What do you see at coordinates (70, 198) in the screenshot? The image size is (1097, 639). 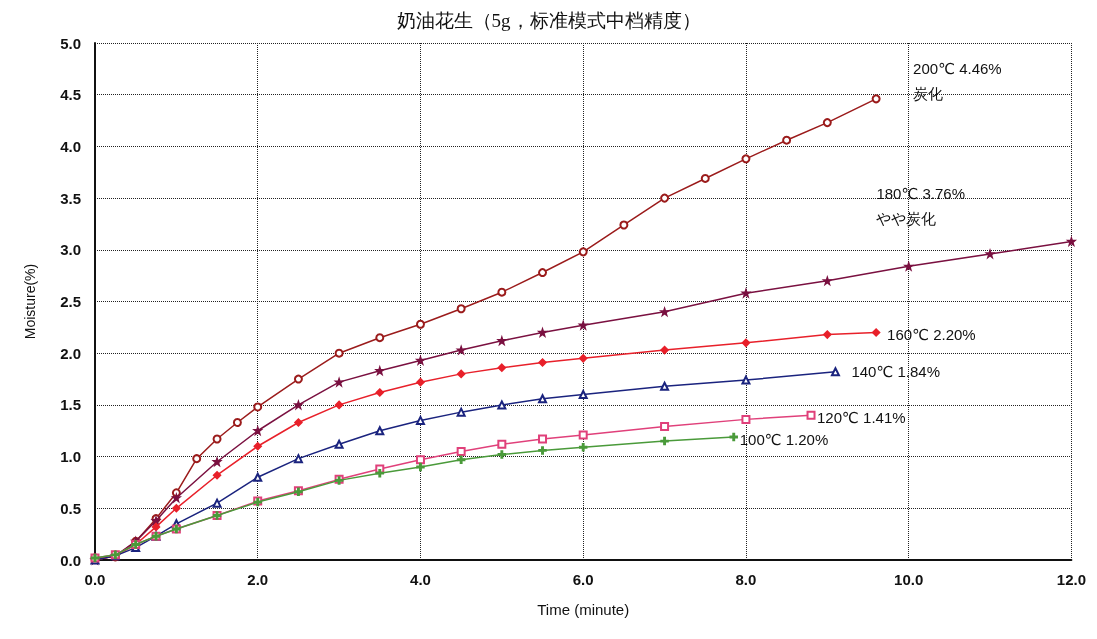 I see `y-tick-label: 3.5` at bounding box center [70, 198].